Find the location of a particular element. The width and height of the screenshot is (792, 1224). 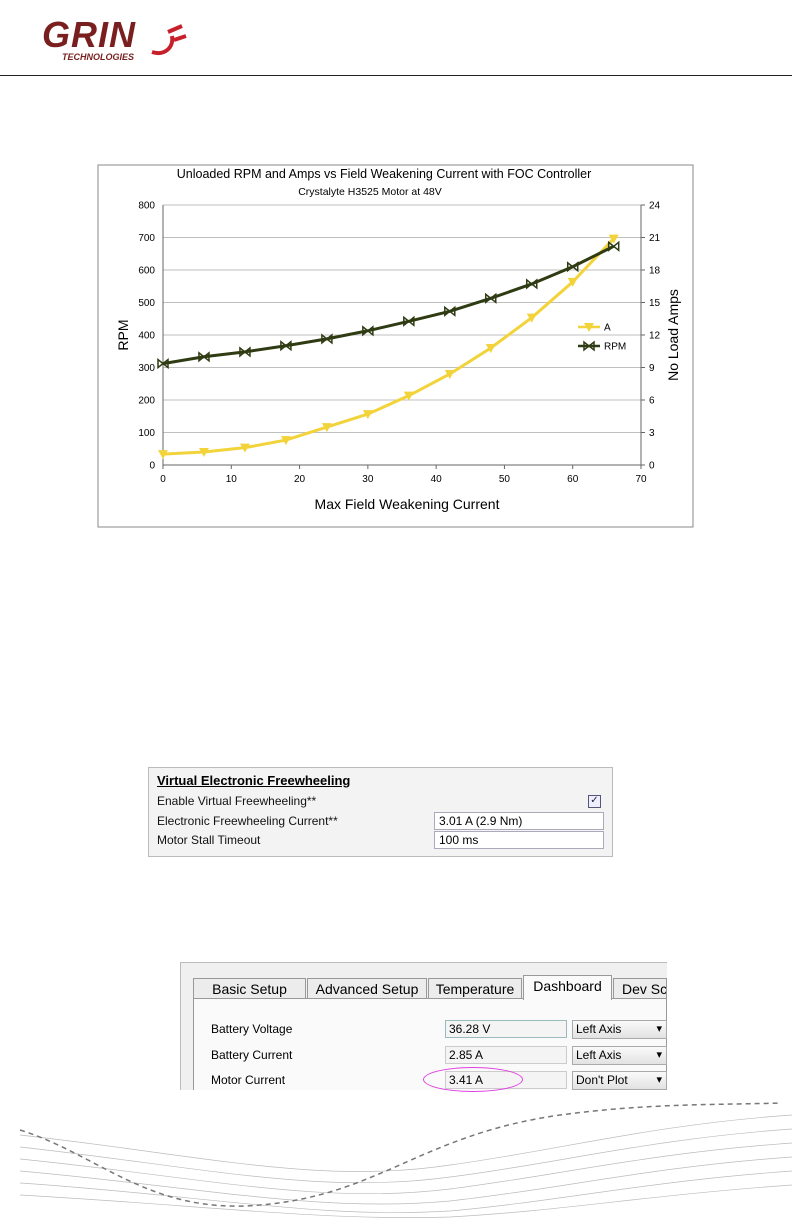

y-tick-label: 200 is located at coordinates (146, 401).